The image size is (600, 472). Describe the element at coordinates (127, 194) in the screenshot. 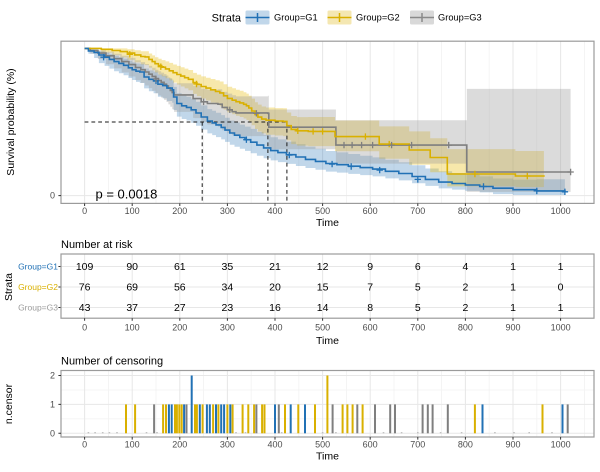

I see `svg-text: p = 0.0018` at that location.